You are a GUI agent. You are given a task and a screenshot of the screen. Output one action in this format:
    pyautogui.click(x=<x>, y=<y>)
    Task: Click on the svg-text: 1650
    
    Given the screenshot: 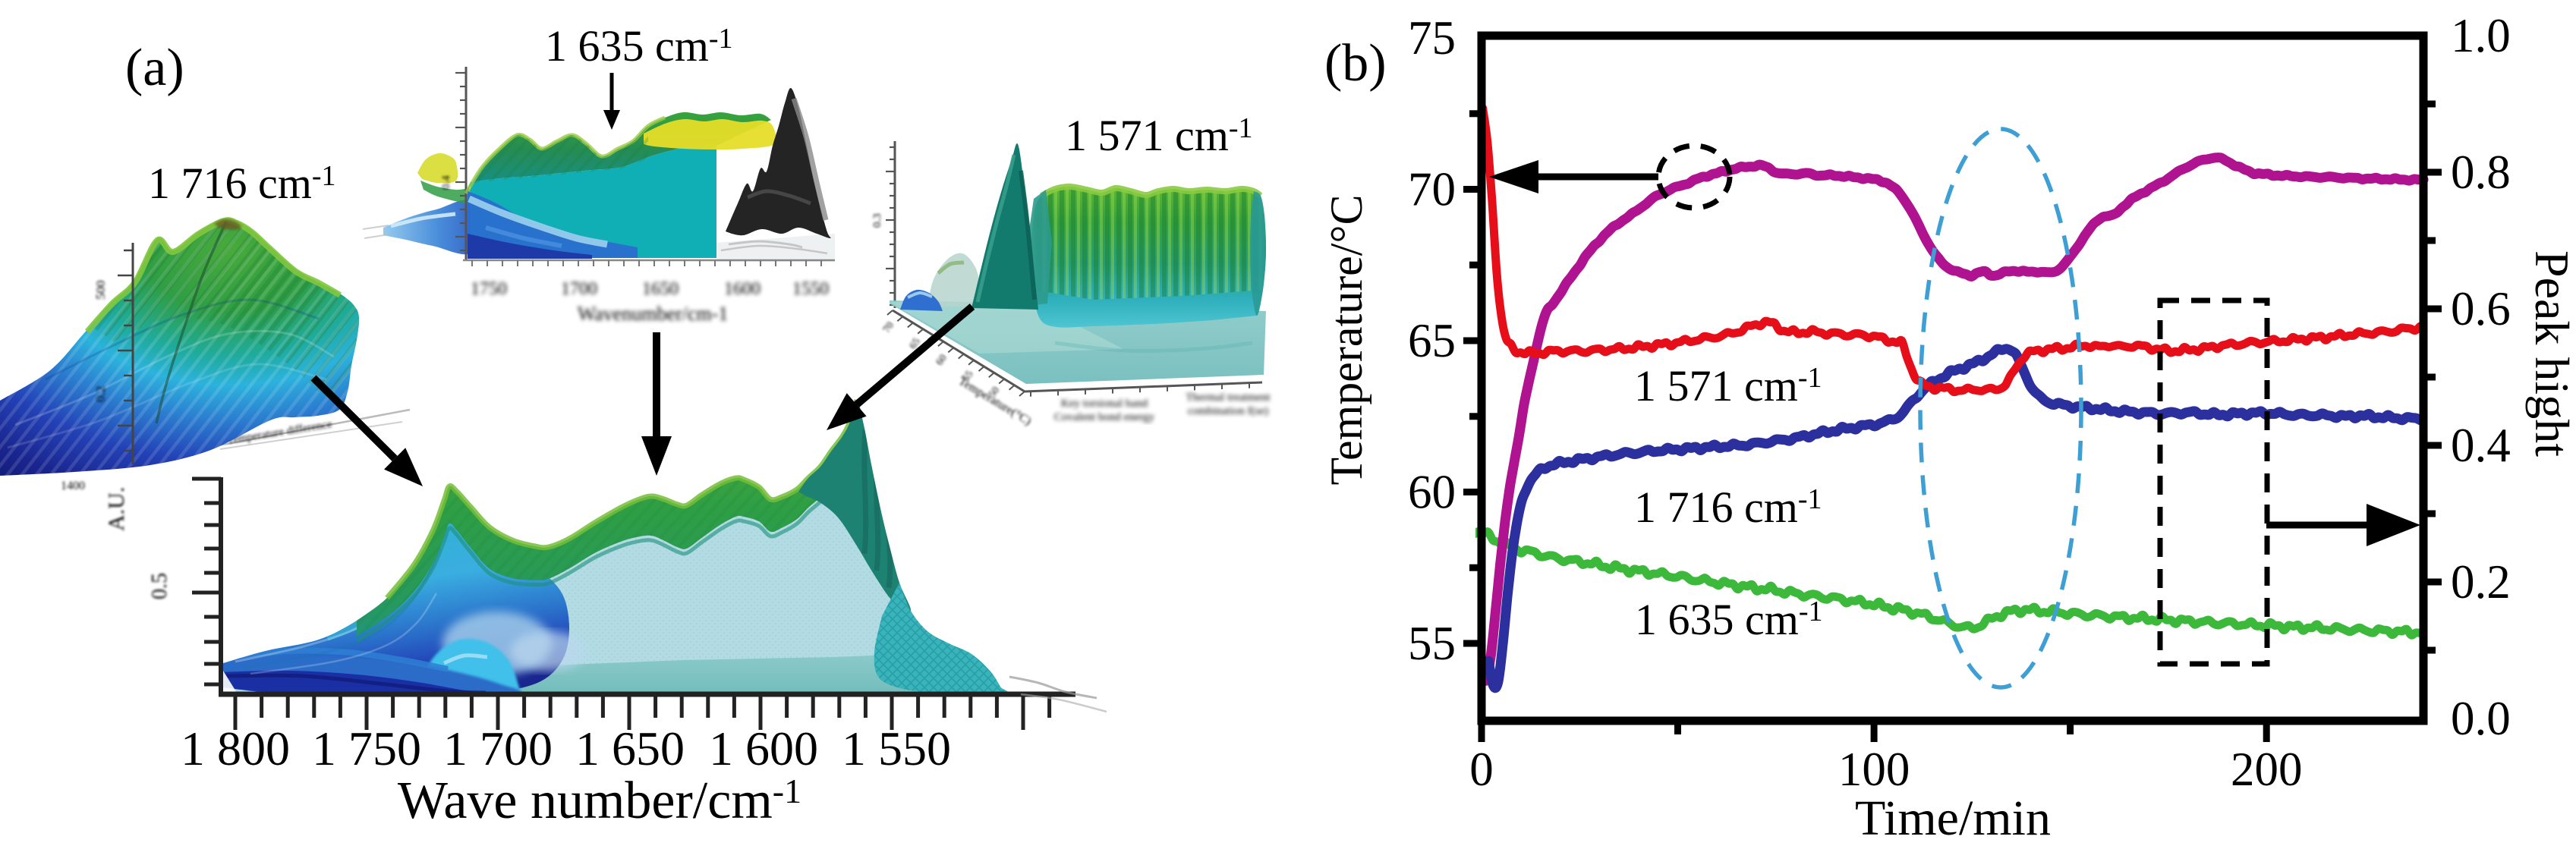 What is the action you would take?
    pyautogui.click(x=660, y=289)
    